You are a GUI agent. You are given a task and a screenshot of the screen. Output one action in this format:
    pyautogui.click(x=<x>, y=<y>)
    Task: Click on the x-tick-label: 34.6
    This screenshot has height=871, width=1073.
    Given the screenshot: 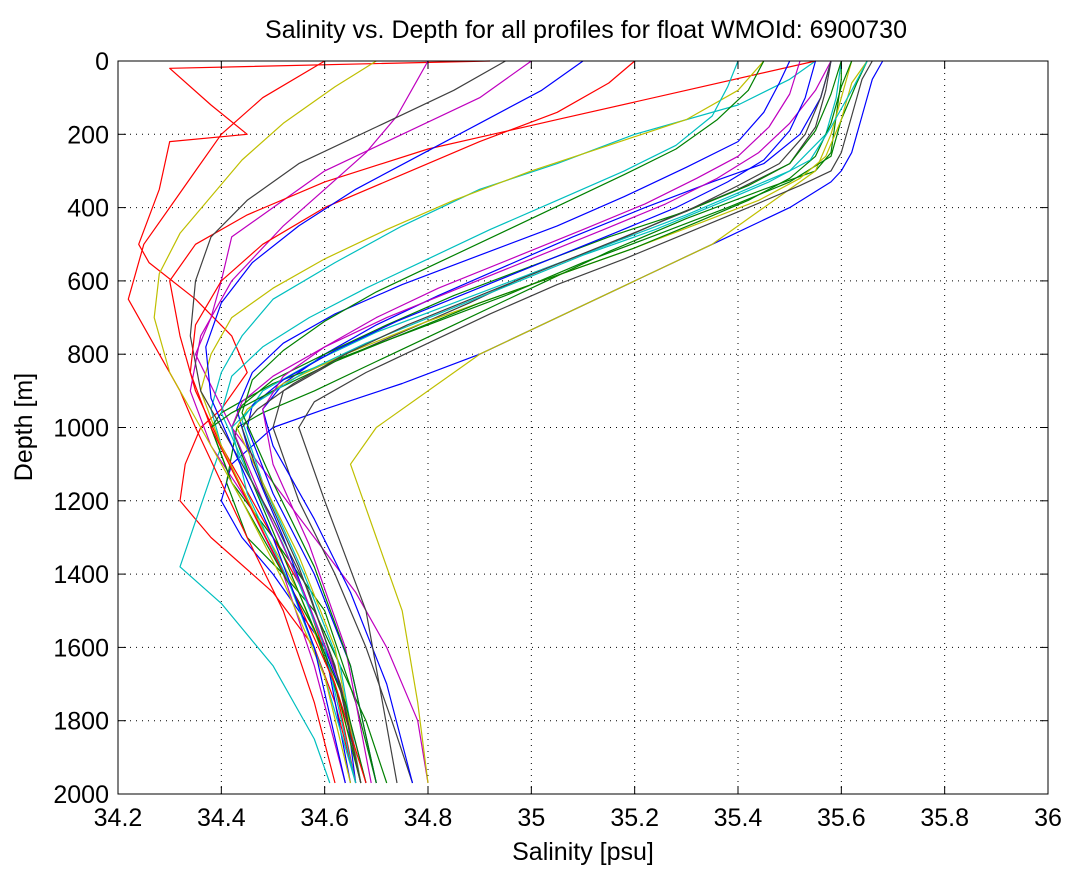 What is the action you would take?
    pyautogui.click(x=324, y=818)
    